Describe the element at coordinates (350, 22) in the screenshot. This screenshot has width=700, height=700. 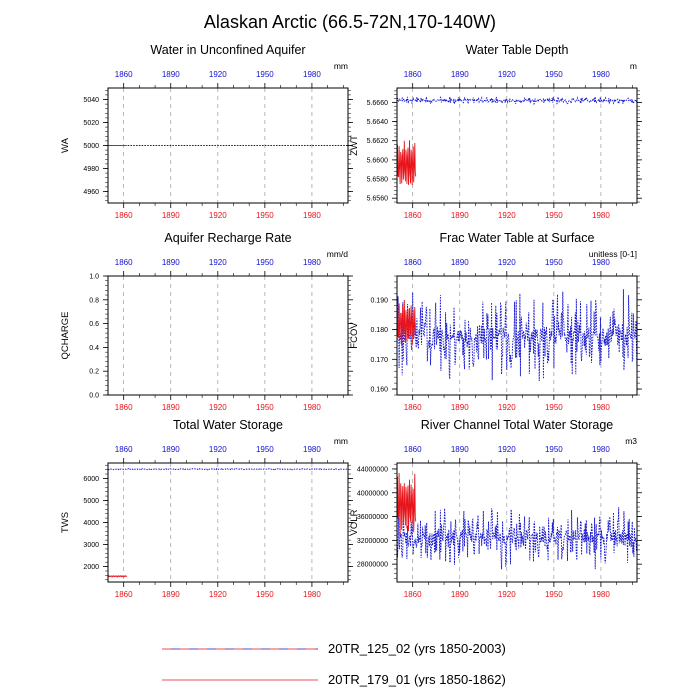
I see `figure-title: Alaskan Arctic (66.5-72N,170-140W)` at that location.